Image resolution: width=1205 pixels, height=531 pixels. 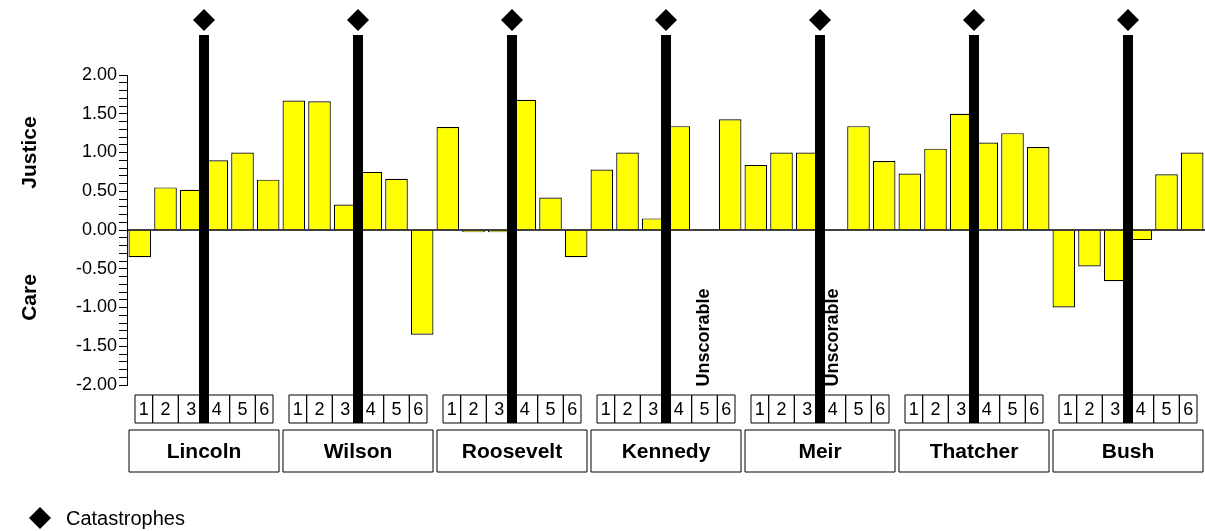 I want to click on y-tick-label: 0.50, so click(x=99, y=190).